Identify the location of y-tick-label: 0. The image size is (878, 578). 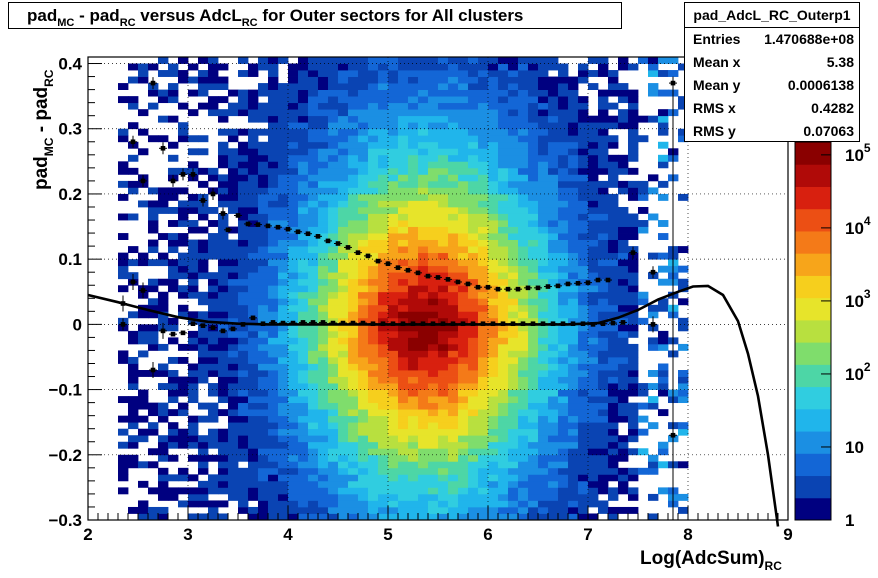
(77, 324).